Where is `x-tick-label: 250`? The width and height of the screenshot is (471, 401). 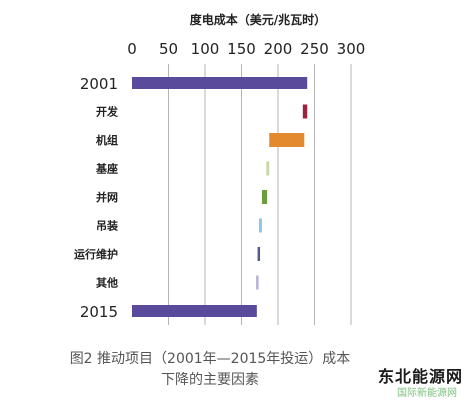 x-tick-label: 250 is located at coordinates (314, 49).